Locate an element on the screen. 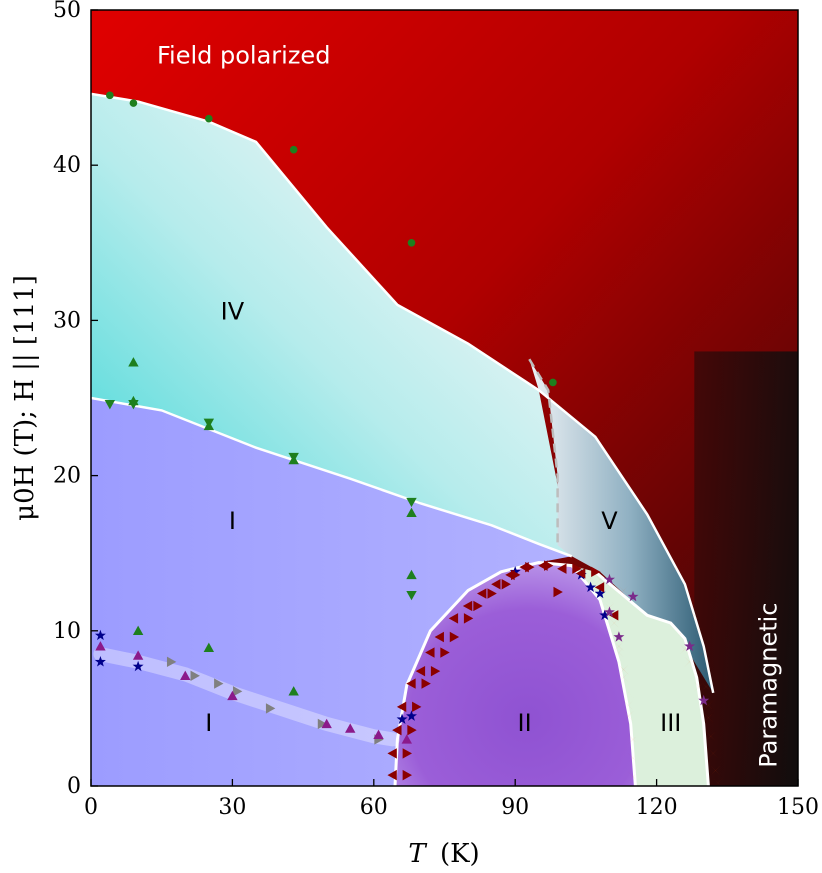 This screenshot has height=873, width=822. y-tick-label: 0 is located at coordinates (74, 786).